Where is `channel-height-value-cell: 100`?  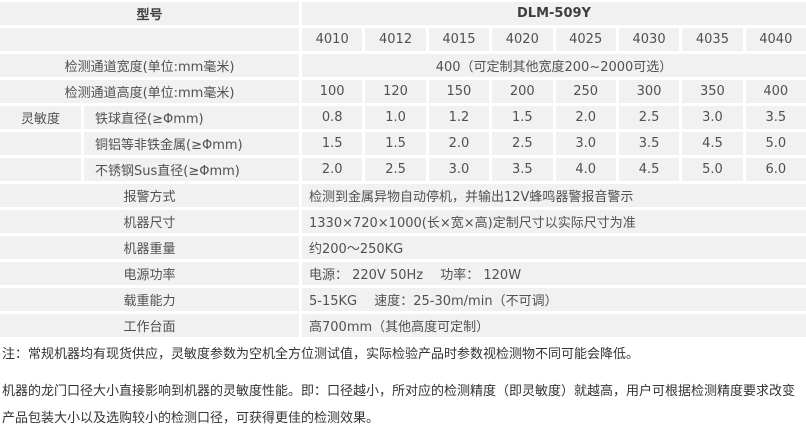 channel-height-value-cell: 100 is located at coordinates (332, 91).